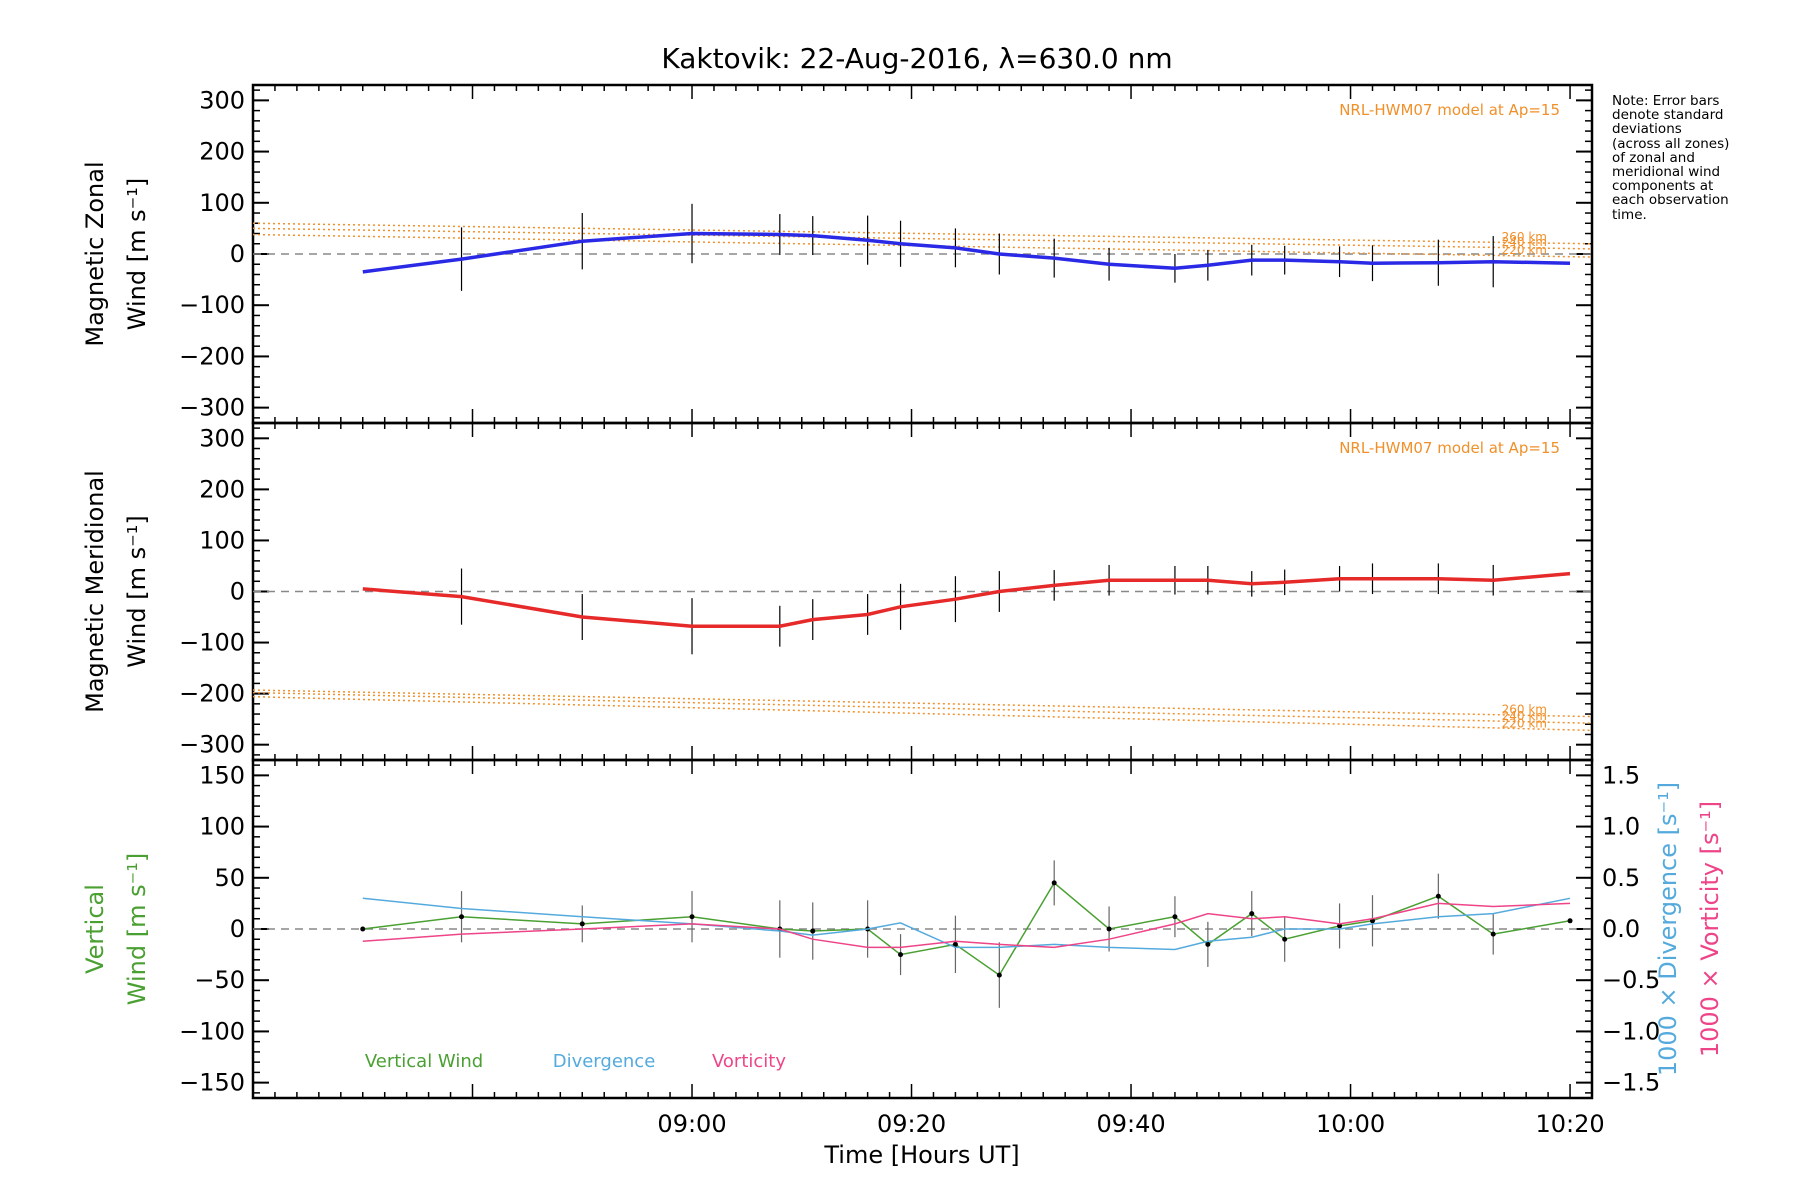 Image resolution: width=1800 pixels, height=1200 pixels. Describe the element at coordinates (212, 1083) in the screenshot. I see `y-tick-label: −150` at that location.